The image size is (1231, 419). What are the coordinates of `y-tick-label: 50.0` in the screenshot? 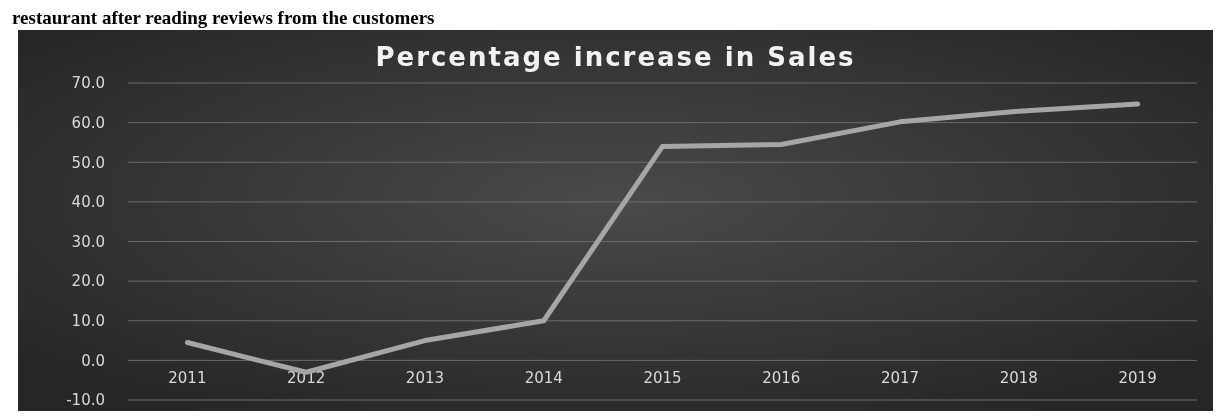 It's located at (88, 162).